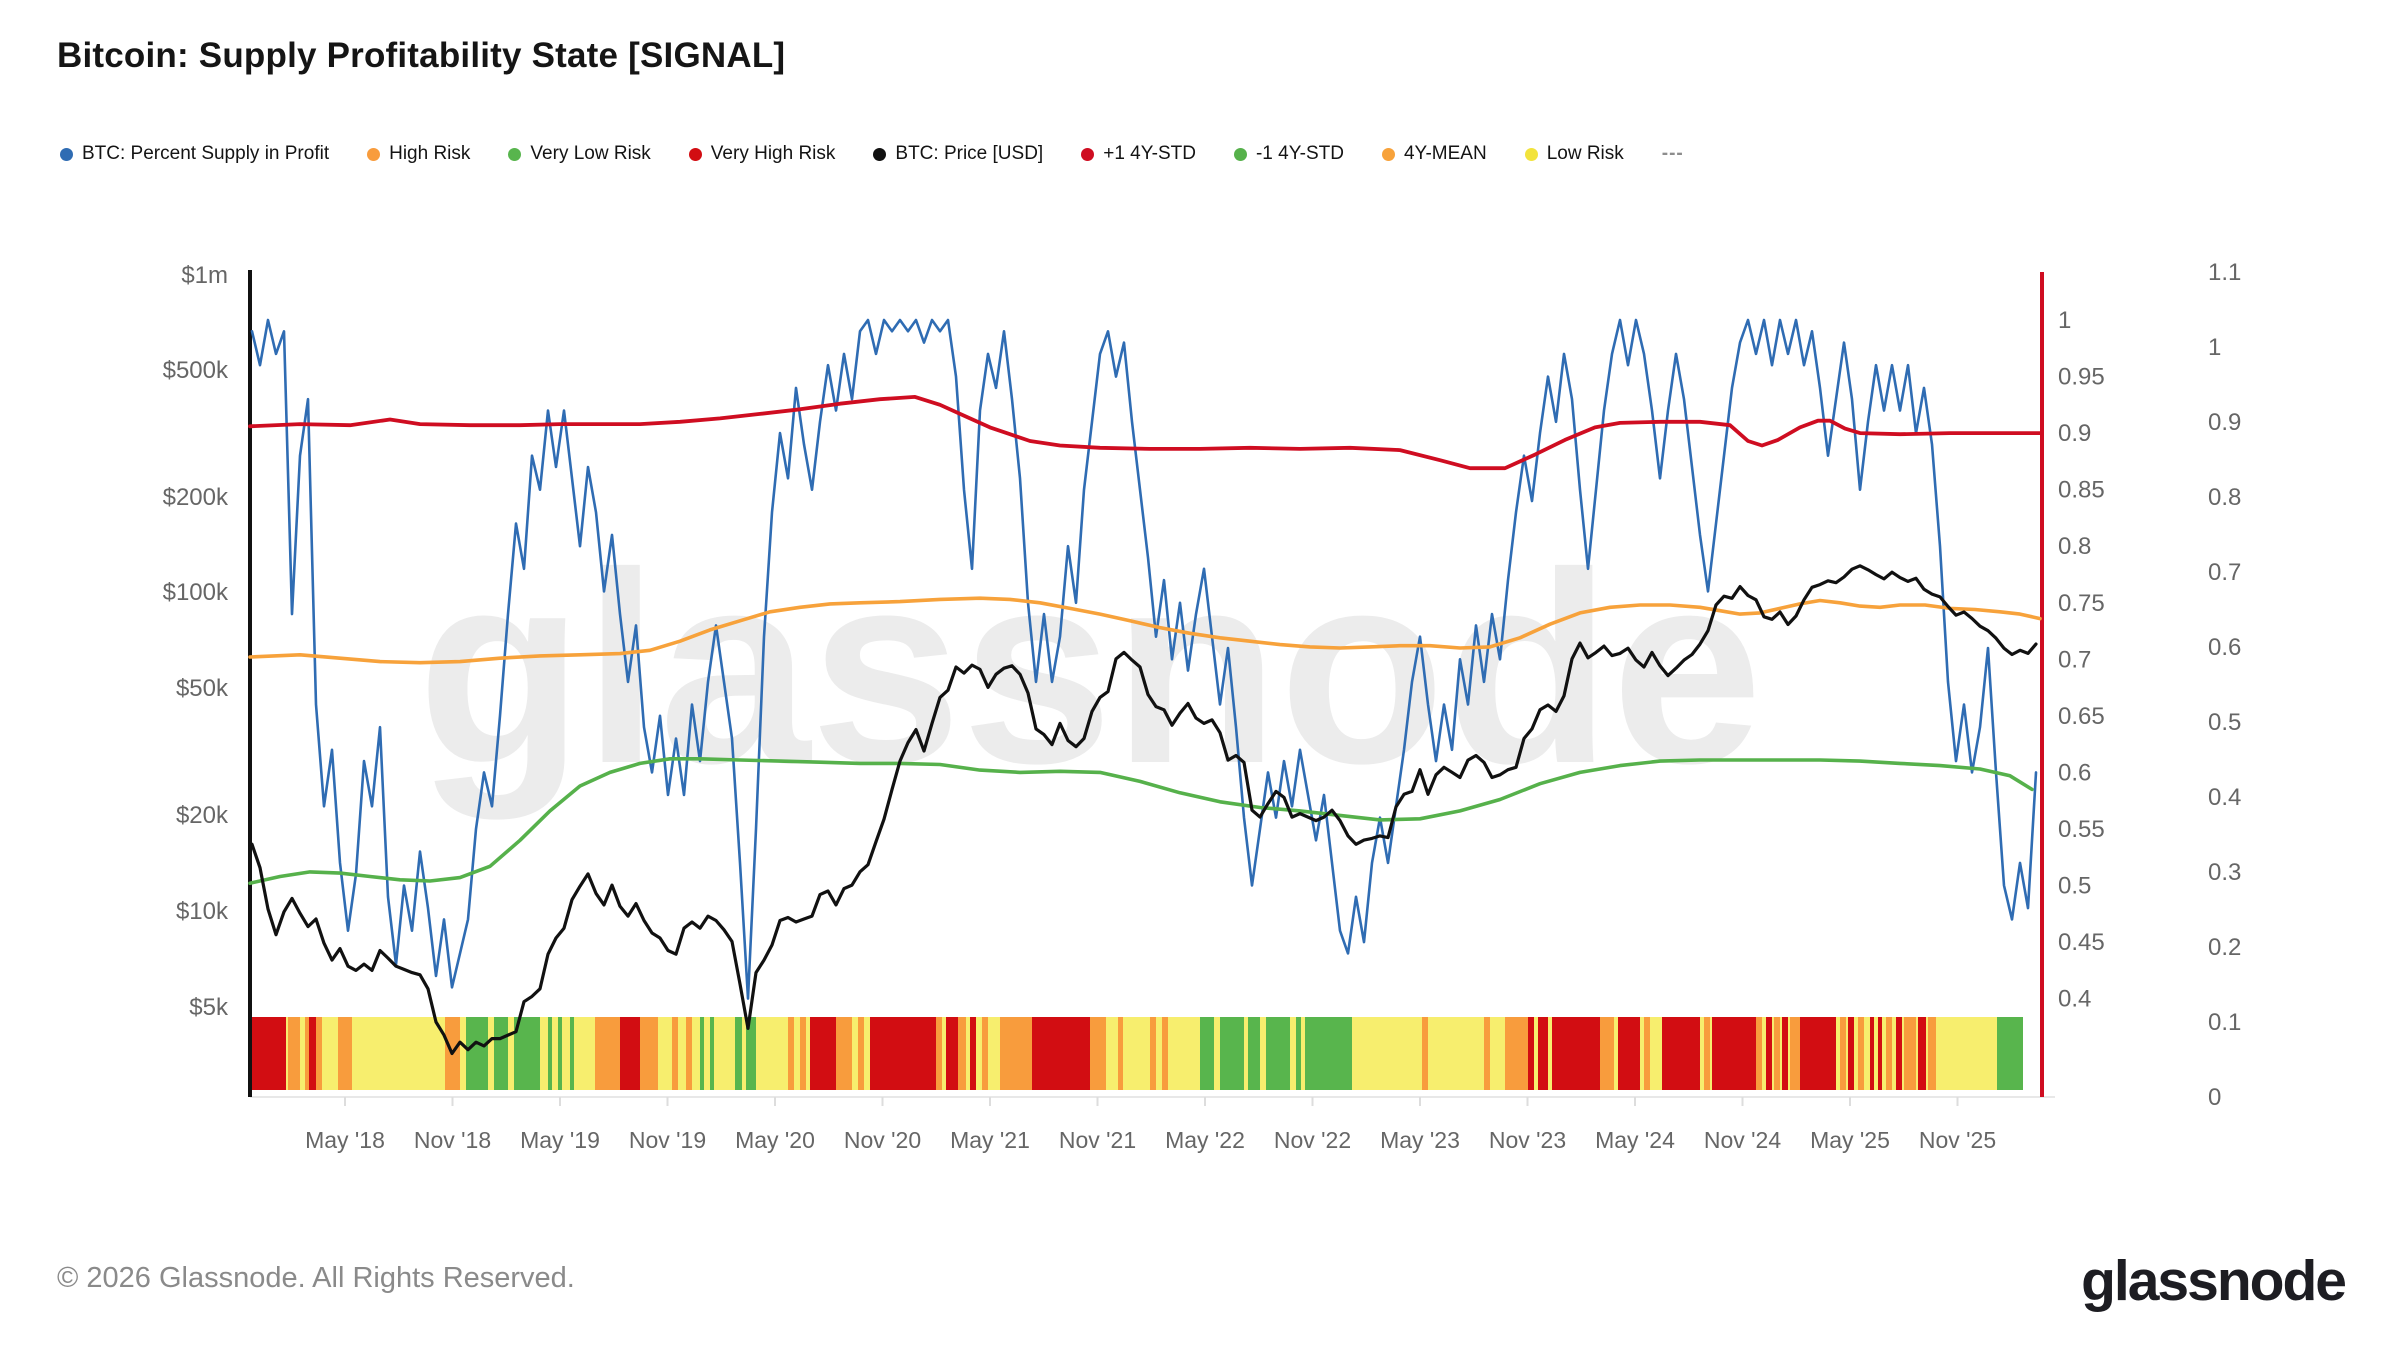 This screenshot has width=2400, height=1350. I want to click on fraction-axis-tick-label: 0.45, so click(2081, 942).